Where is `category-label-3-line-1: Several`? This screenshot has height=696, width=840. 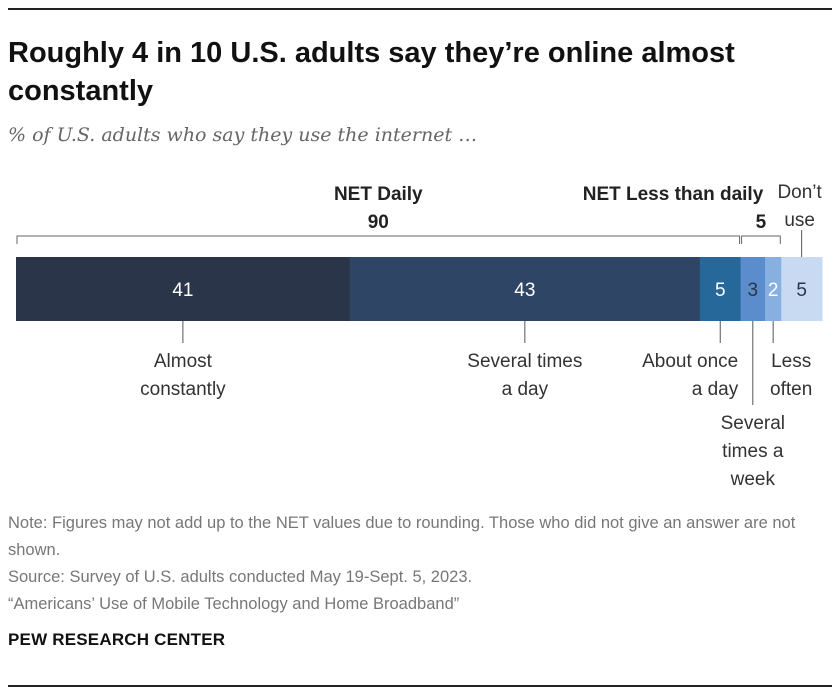 category-label-3-line-1: Several is located at coordinates (753, 423).